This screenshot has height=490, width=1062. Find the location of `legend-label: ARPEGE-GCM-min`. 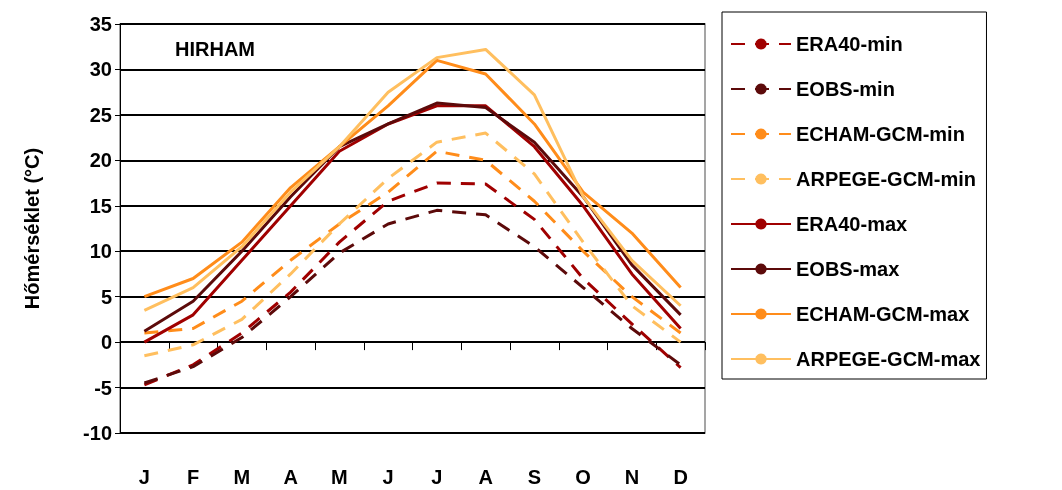

legend-label: ARPEGE-GCM-min is located at coordinates (886, 179).